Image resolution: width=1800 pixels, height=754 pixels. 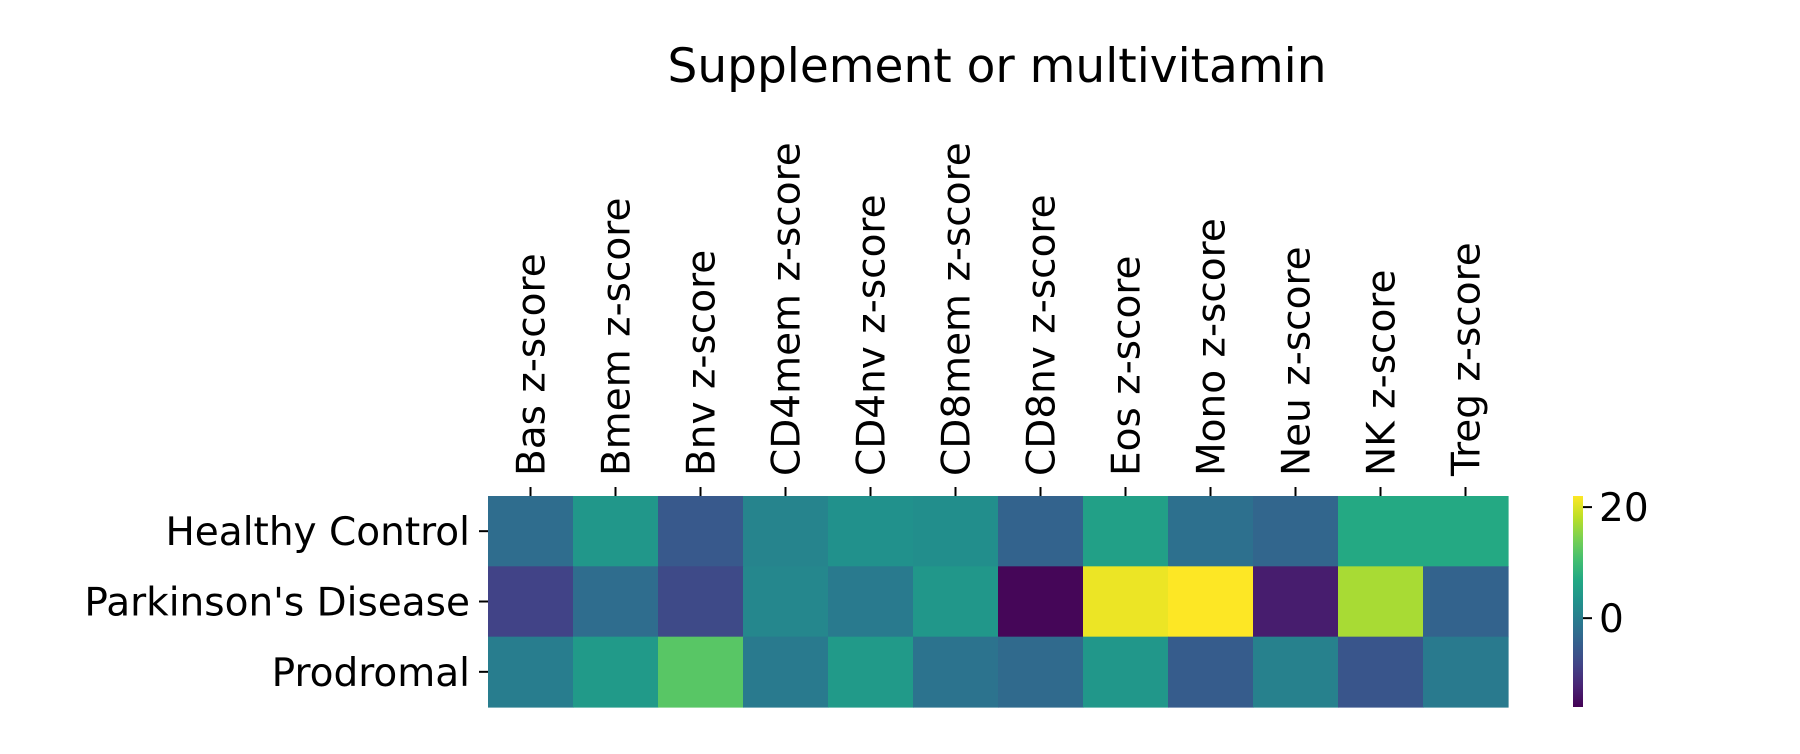 I want to click on x-tick-label: CD4mem z-score, so click(x=787, y=309).